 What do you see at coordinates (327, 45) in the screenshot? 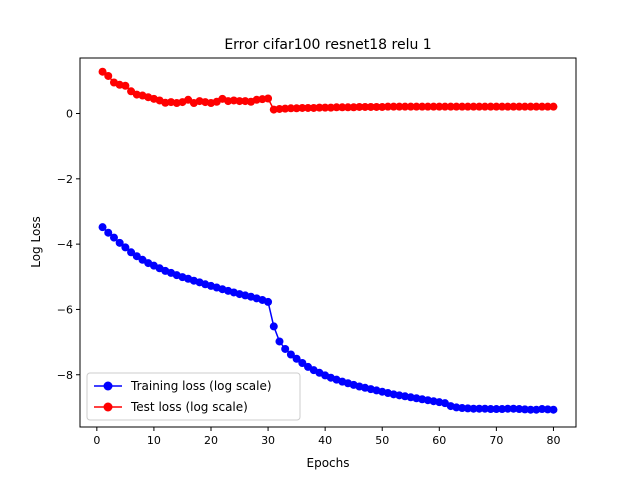
I see `chart-title: Error cifar100 resnet18 relu 1` at bounding box center [327, 45].